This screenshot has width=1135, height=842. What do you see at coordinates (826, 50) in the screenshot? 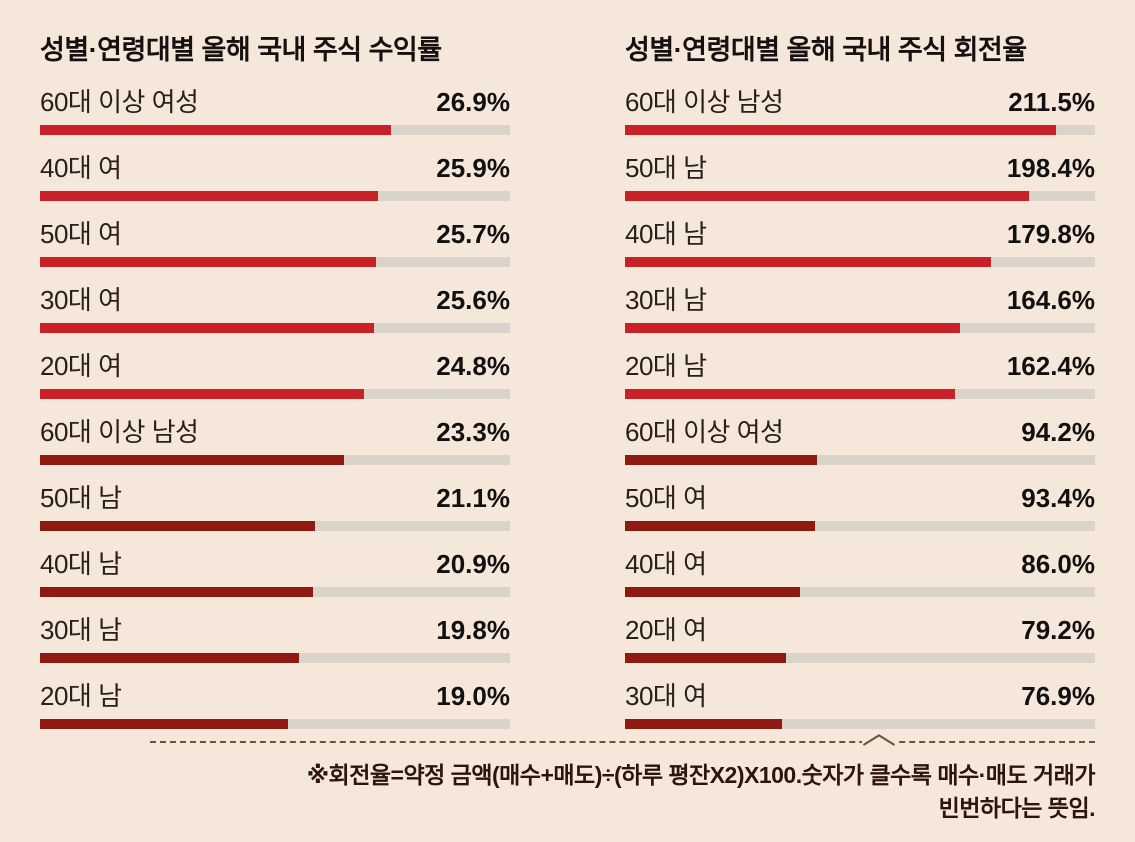
I see `chart-title-turnover: 성별·연령대별 올해 국내 주식 회전율` at bounding box center [826, 50].